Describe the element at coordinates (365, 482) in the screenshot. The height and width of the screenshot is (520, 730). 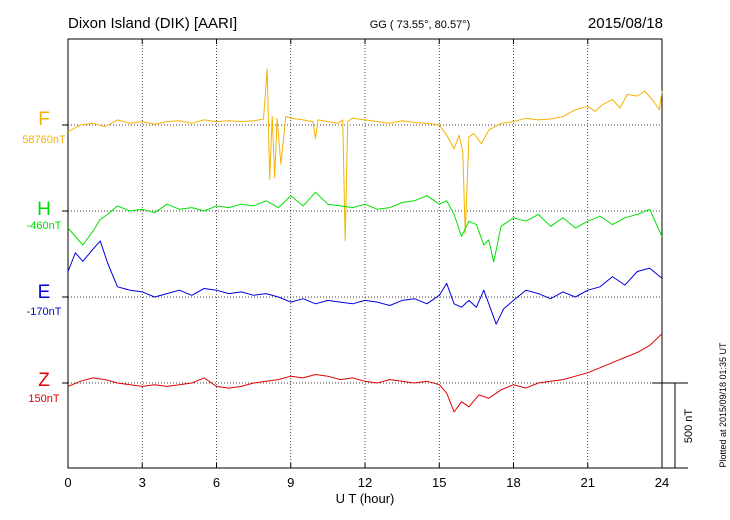
I see `x-tick-label: 12` at that location.